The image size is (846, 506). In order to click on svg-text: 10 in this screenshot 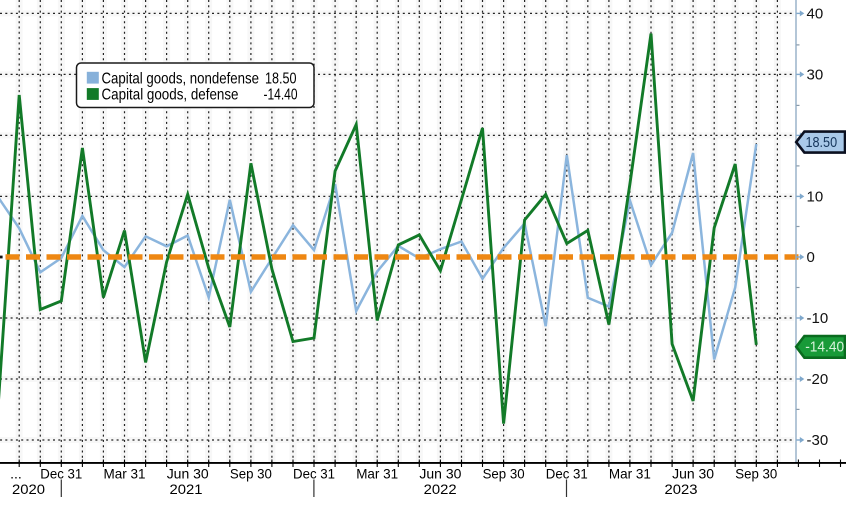, I will do `click(815, 197)`.